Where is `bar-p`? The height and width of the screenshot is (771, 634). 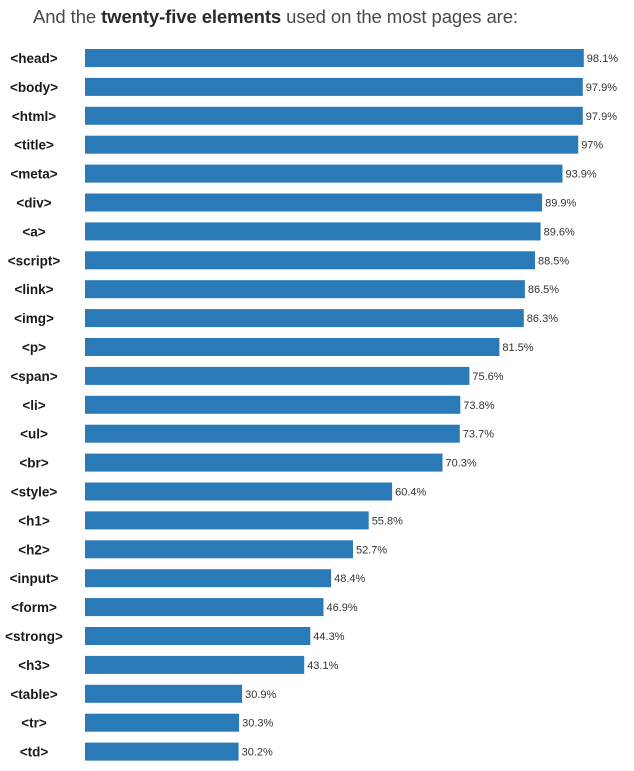 bar-p is located at coordinates (292, 347).